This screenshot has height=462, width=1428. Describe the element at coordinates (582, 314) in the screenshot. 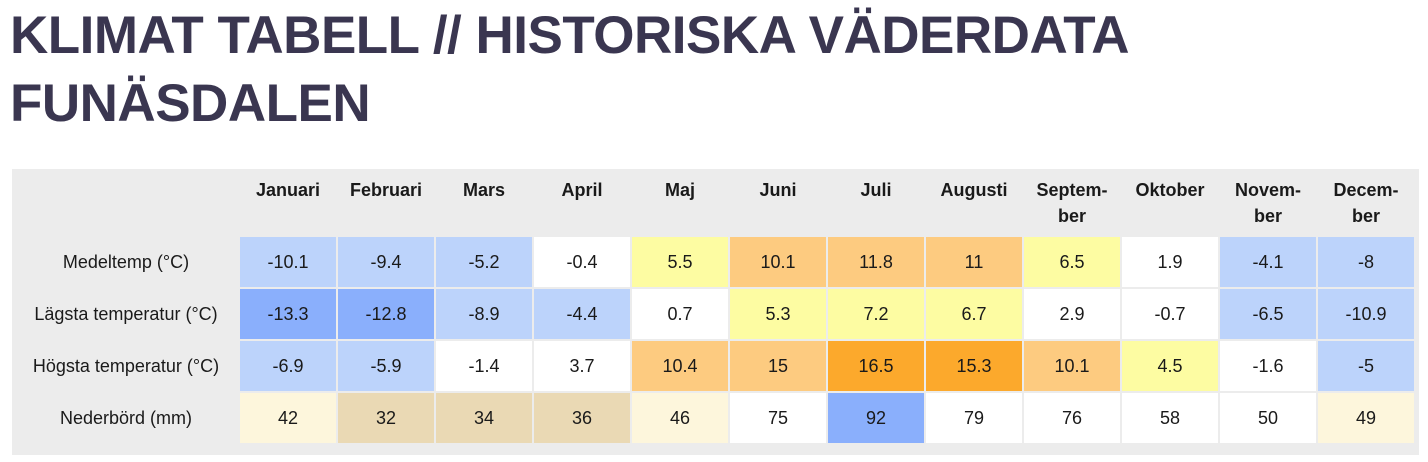

I see `table-cell: -4.4` at that location.